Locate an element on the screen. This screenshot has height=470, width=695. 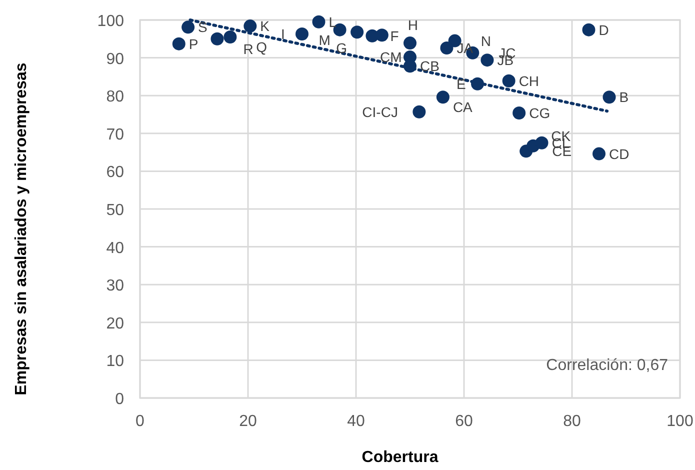
y-axis-title: Empresas sin asalariados y microempresas is located at coordinates (21, 229).